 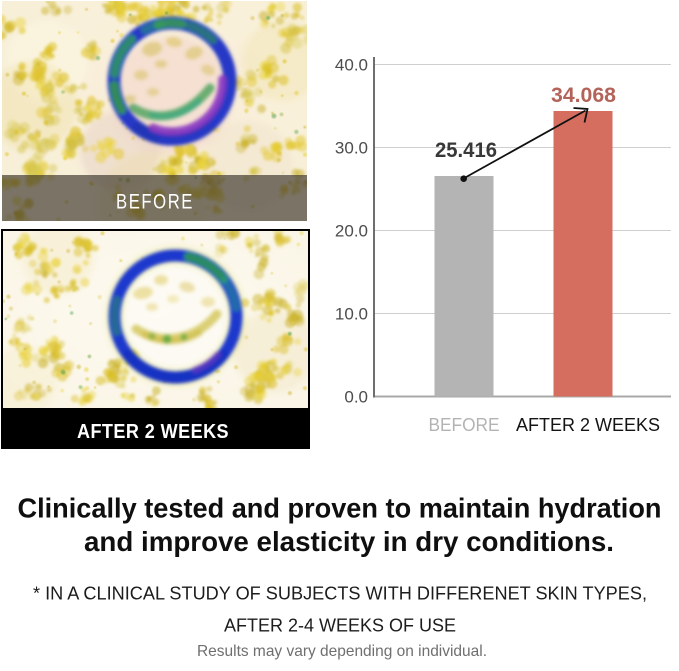 I want to click on svg-text: 30.0, so click(x=351, y=148).